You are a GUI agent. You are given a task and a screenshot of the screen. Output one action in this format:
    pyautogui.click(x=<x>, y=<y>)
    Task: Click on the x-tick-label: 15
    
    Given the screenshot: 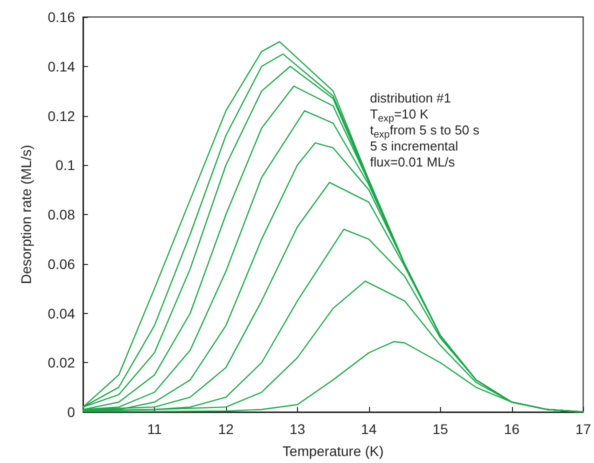 What is the action you would take?
    pyautogui.click(x=440, y=429)
    